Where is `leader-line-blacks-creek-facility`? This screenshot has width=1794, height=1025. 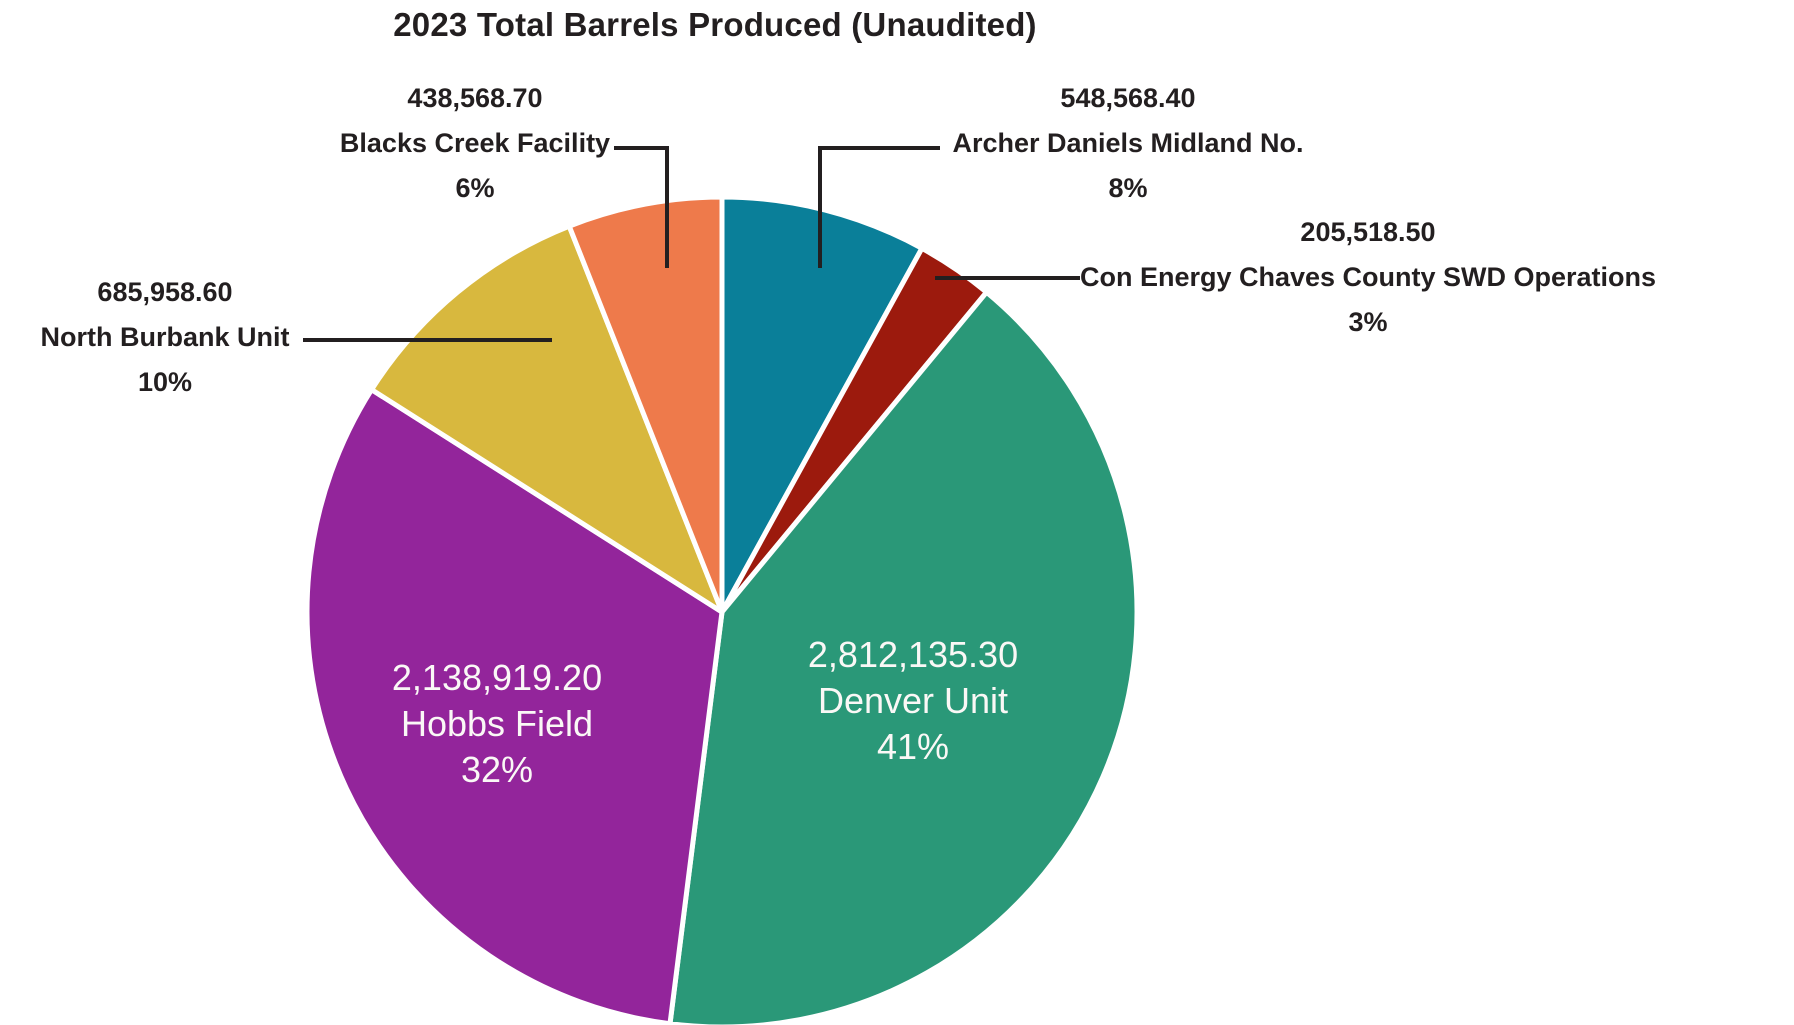 leader-line-blacks-creek-facility is located at coordinates (641, 207).